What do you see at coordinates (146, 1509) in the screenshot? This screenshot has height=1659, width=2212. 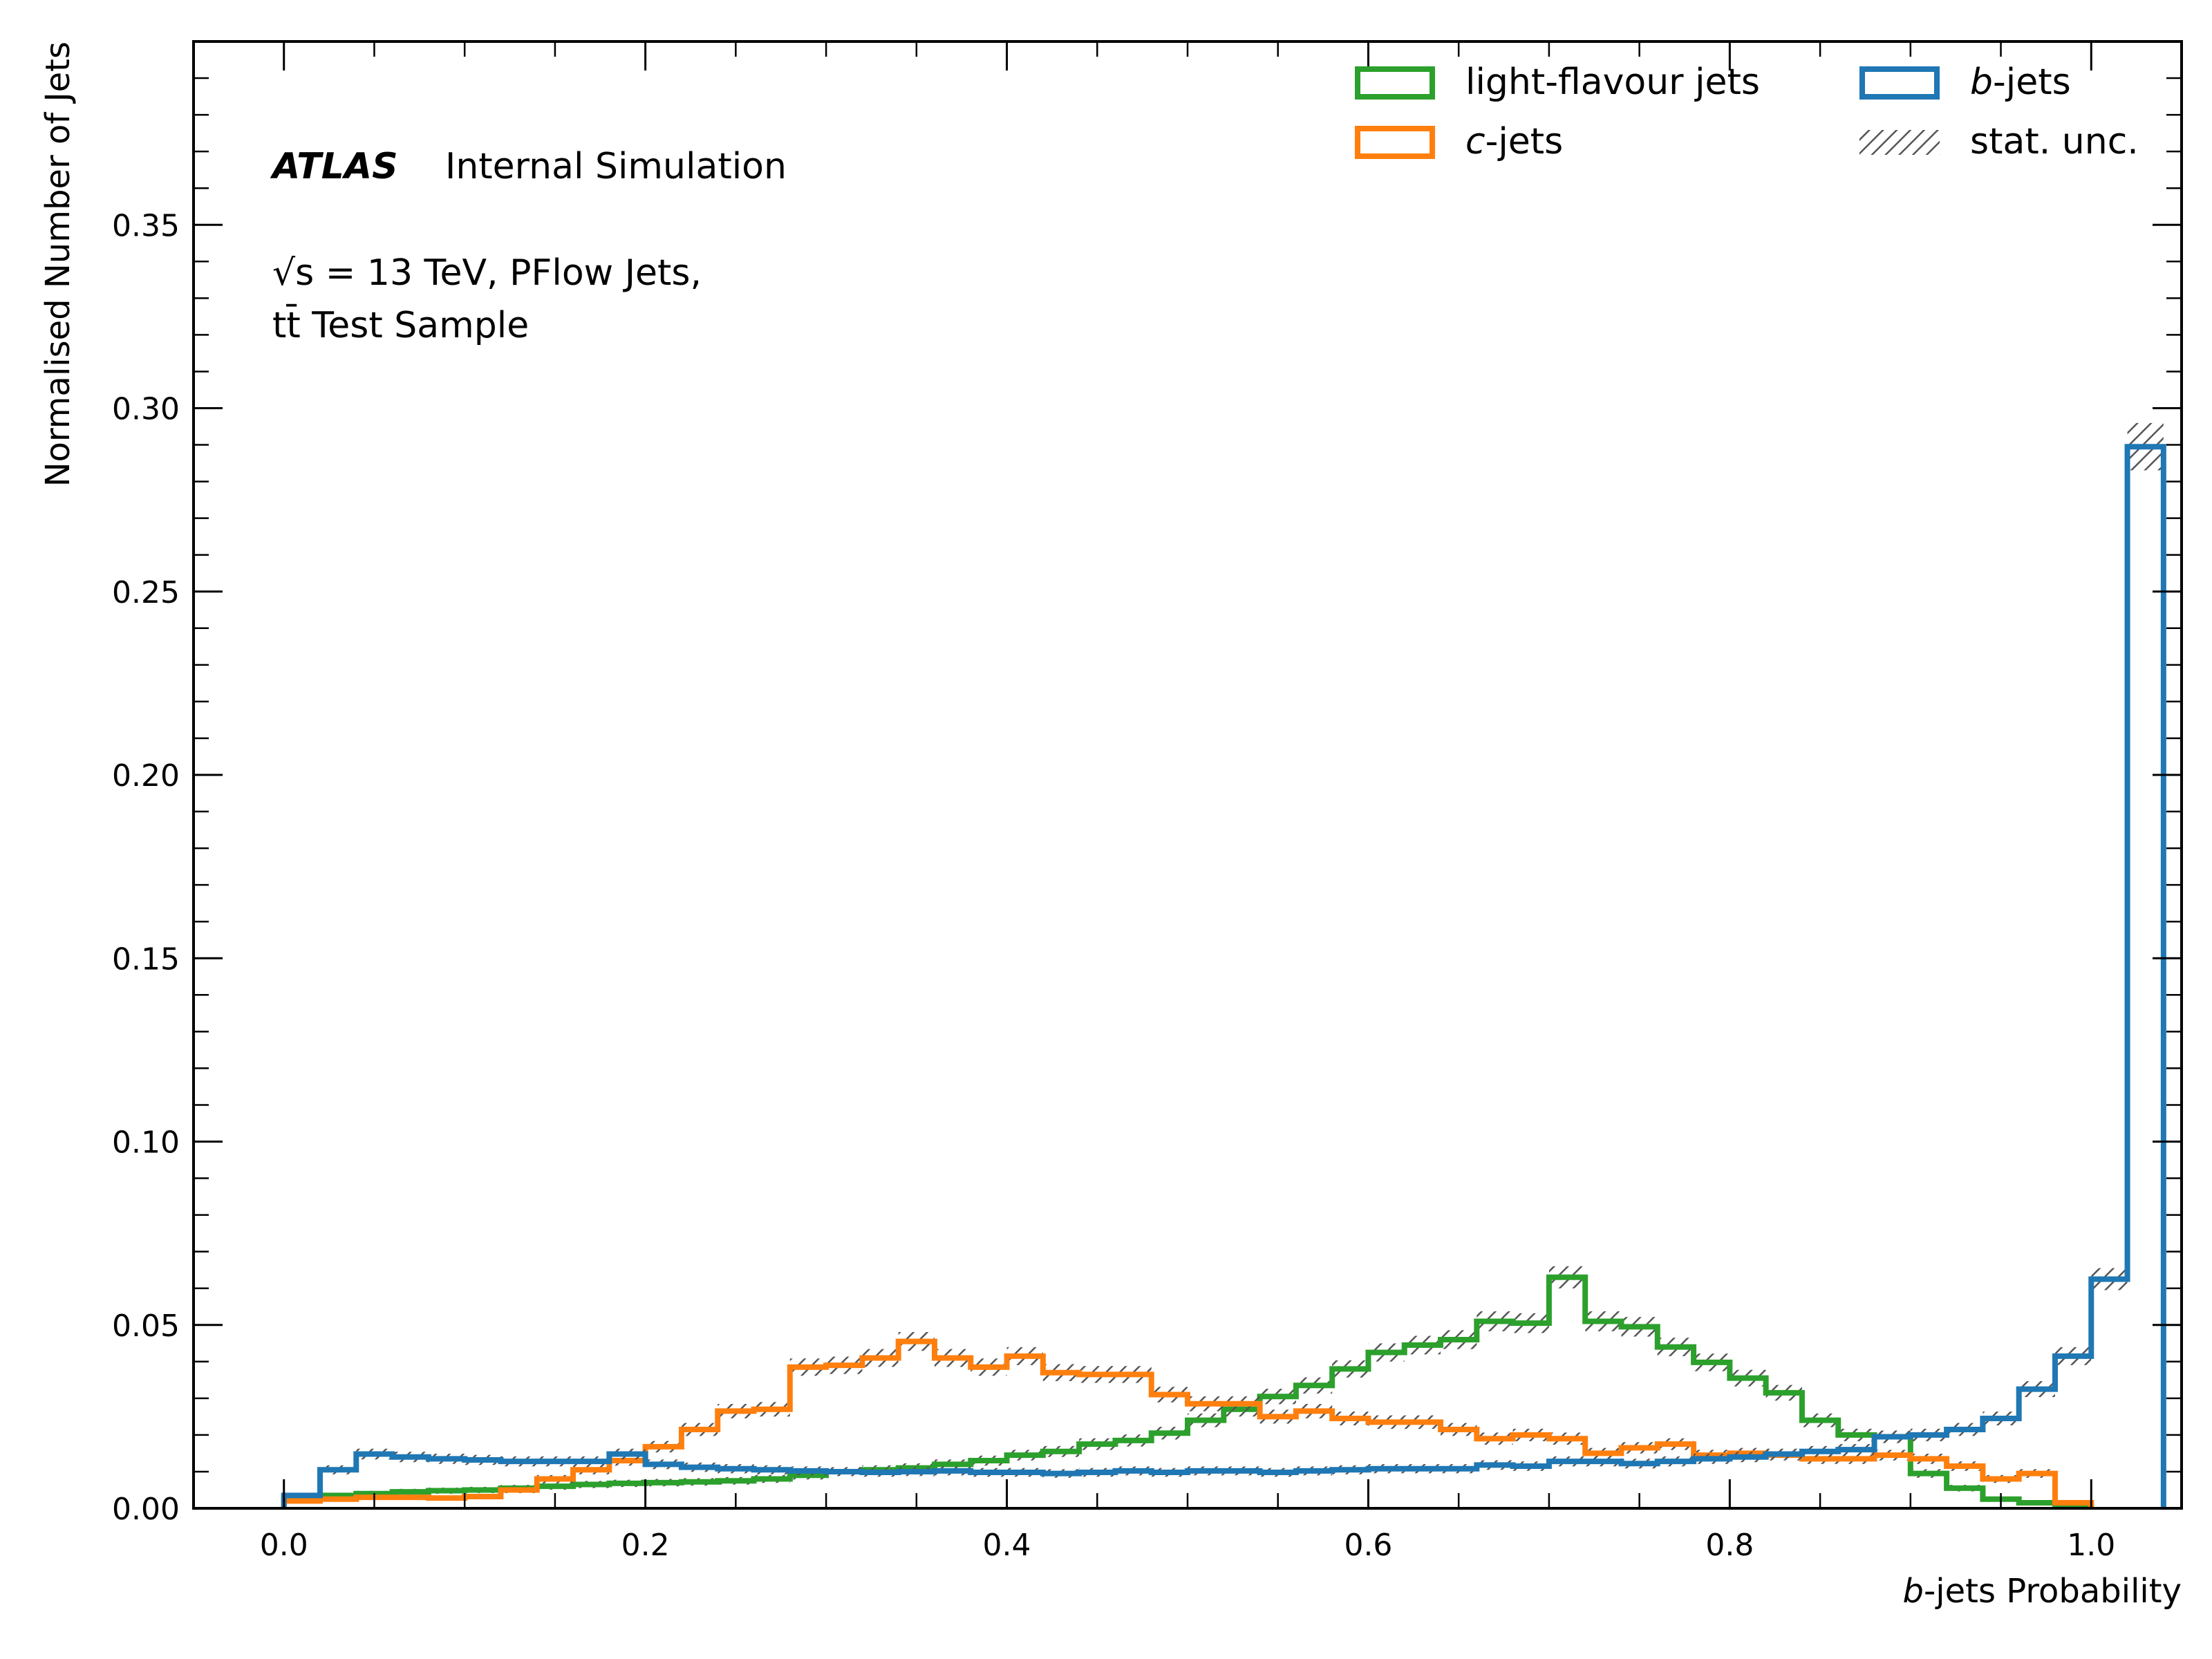 I see `y-tick-label: 0.00` at bounding box center [146, 1509].